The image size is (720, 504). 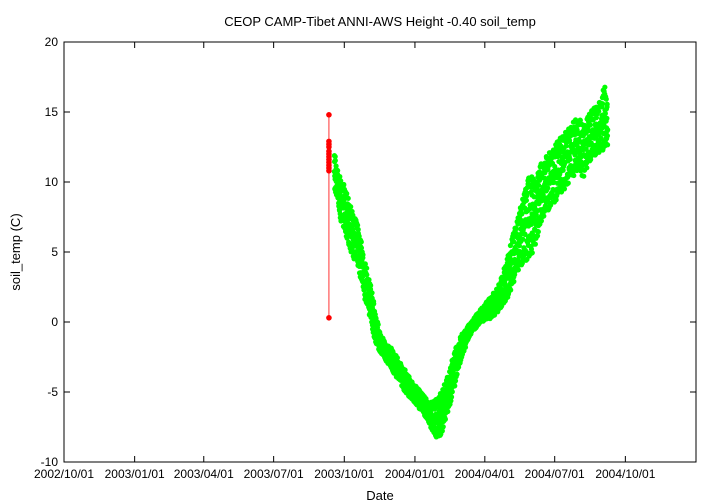 I want to click on x-tick-label: 2003/04/01, so click(x=204, y=474).